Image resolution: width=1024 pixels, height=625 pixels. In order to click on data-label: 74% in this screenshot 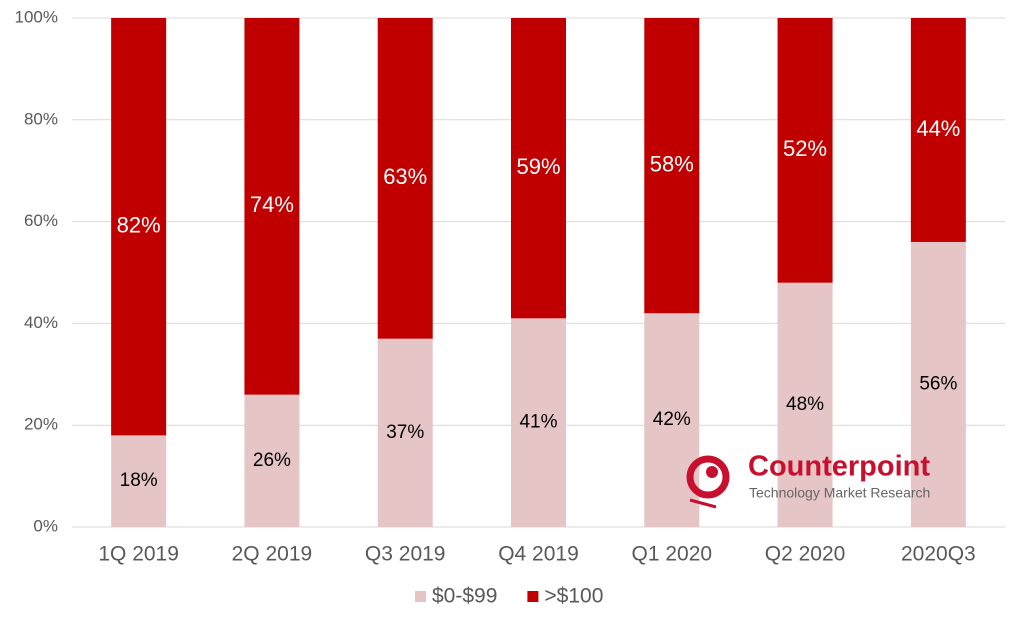, I will do `click(272, 204)`.